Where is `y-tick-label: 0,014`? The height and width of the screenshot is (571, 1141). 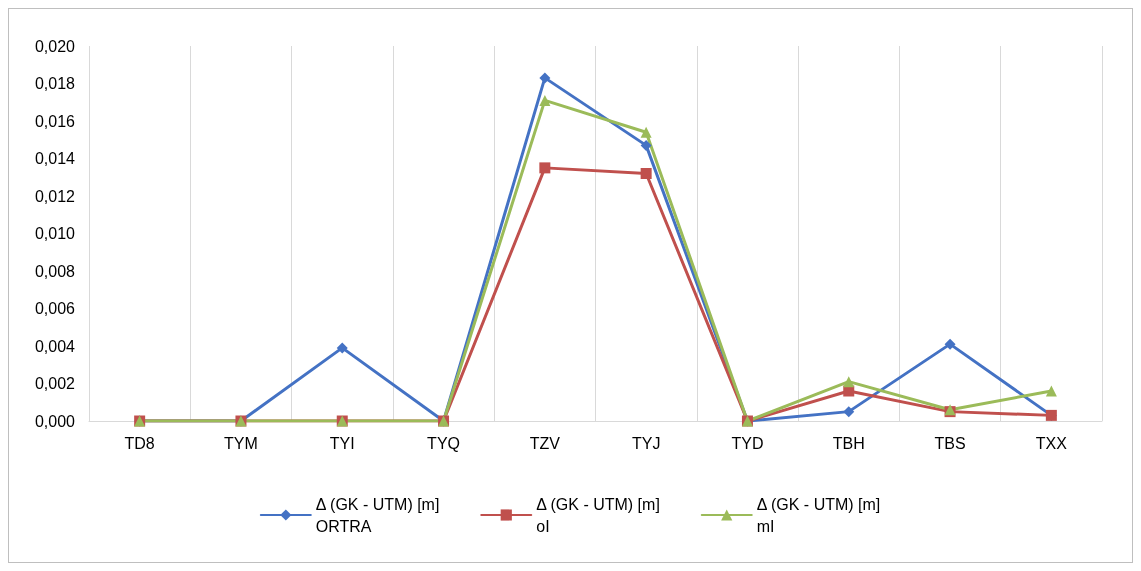 y-tick-label: 0,014 is located at coordinates (55, 158).